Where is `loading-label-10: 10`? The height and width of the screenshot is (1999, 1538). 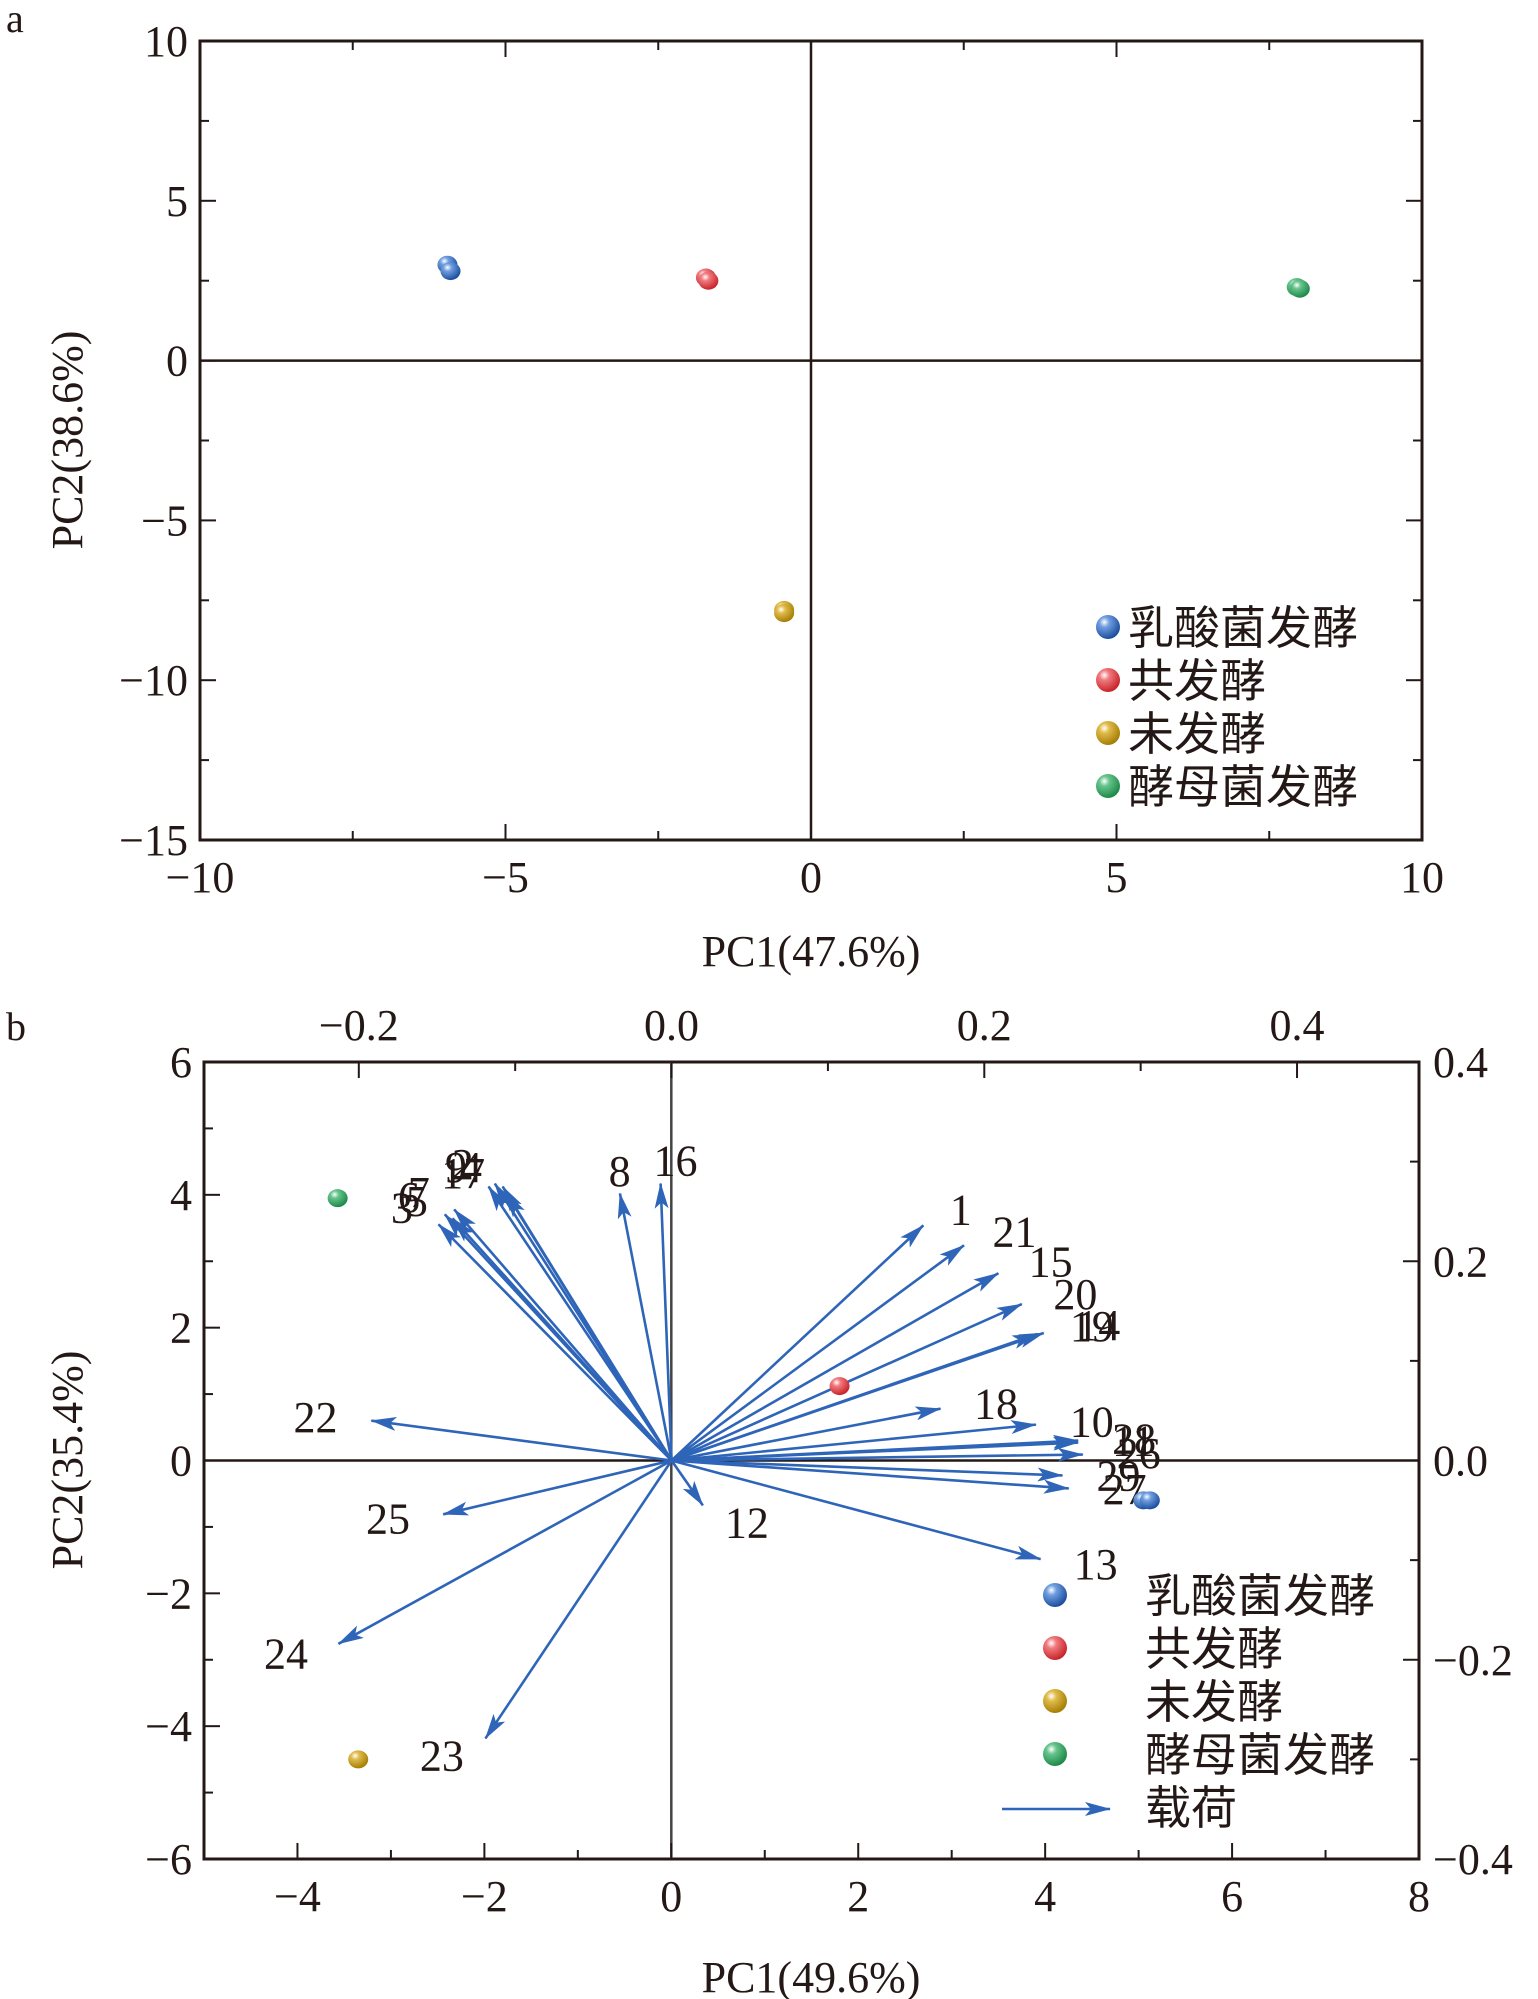
loading-label-10: 10 is located at coordinates (1092, 1421).